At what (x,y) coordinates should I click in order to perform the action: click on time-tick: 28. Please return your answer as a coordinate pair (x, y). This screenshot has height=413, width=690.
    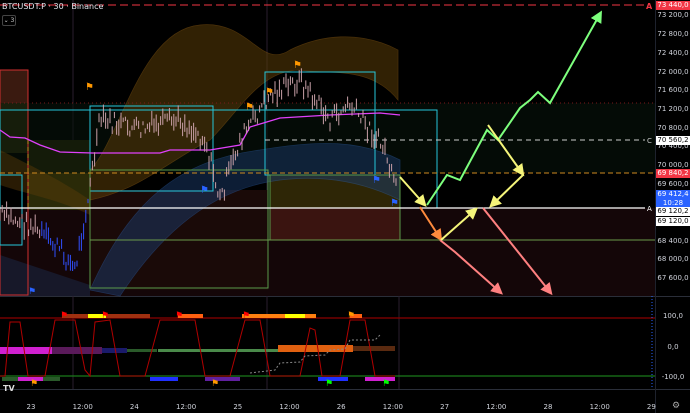
    Looking at the image, I should click on (548, 407).